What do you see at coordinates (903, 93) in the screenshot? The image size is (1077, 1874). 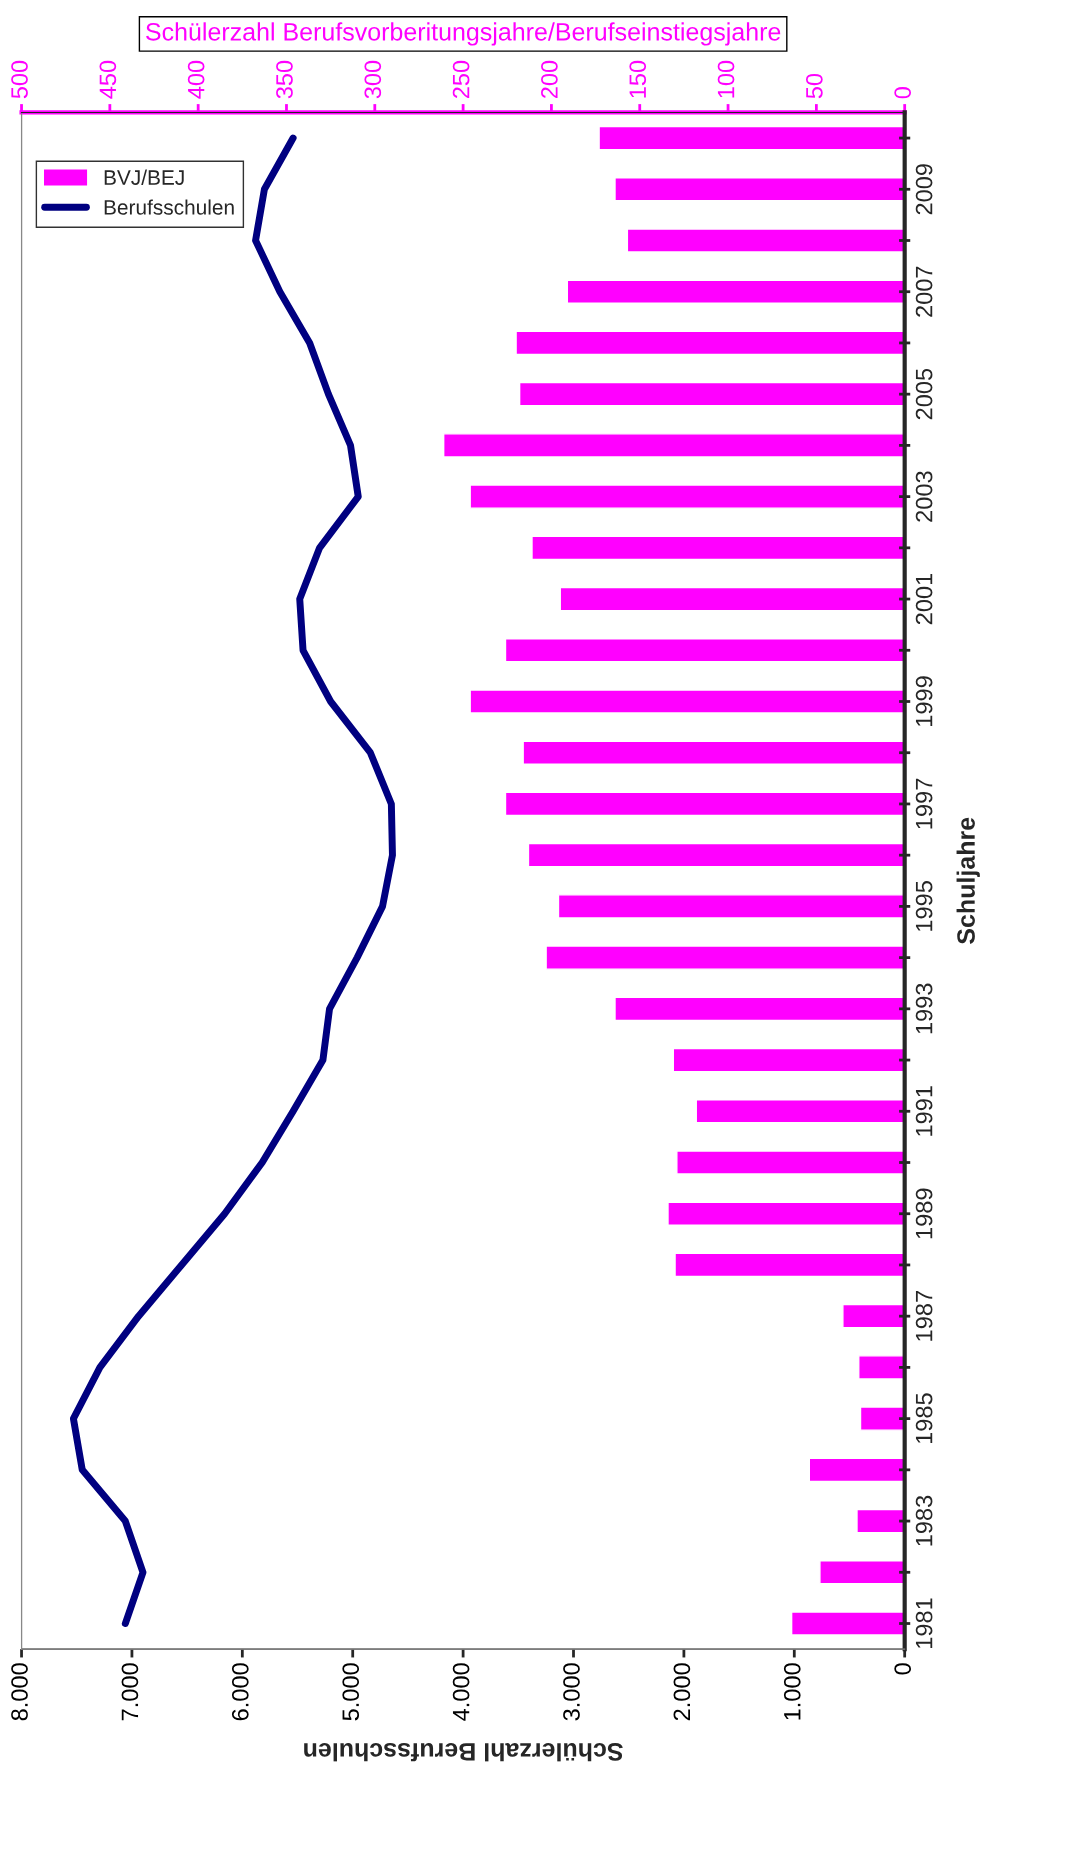 I see `x2-tick-label: 0` at bounding box center [903, 93].